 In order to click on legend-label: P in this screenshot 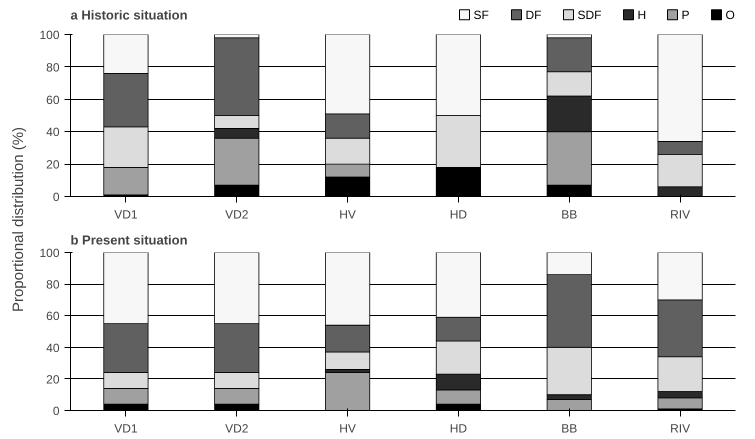, I will do `click(686, 15)`.